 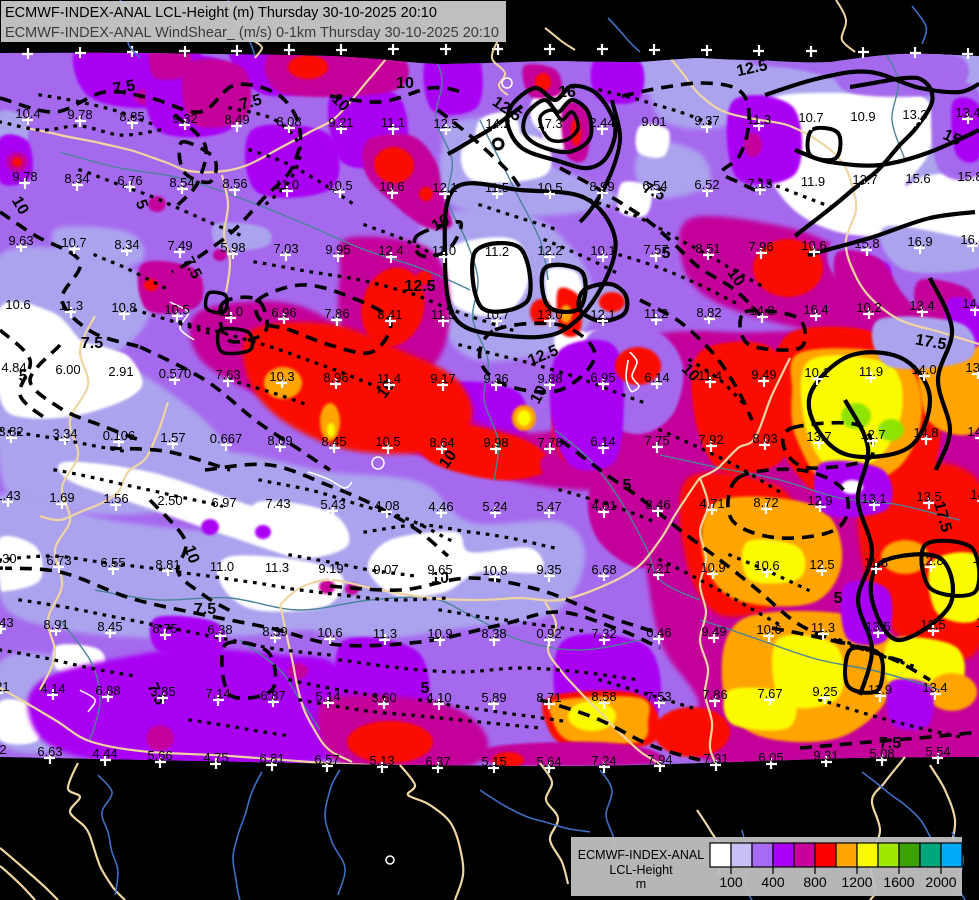 What do you see at coordinates (656, 440) in the screenshot?
I see `svg-text: 7.75` at bounding box center [656, 440].